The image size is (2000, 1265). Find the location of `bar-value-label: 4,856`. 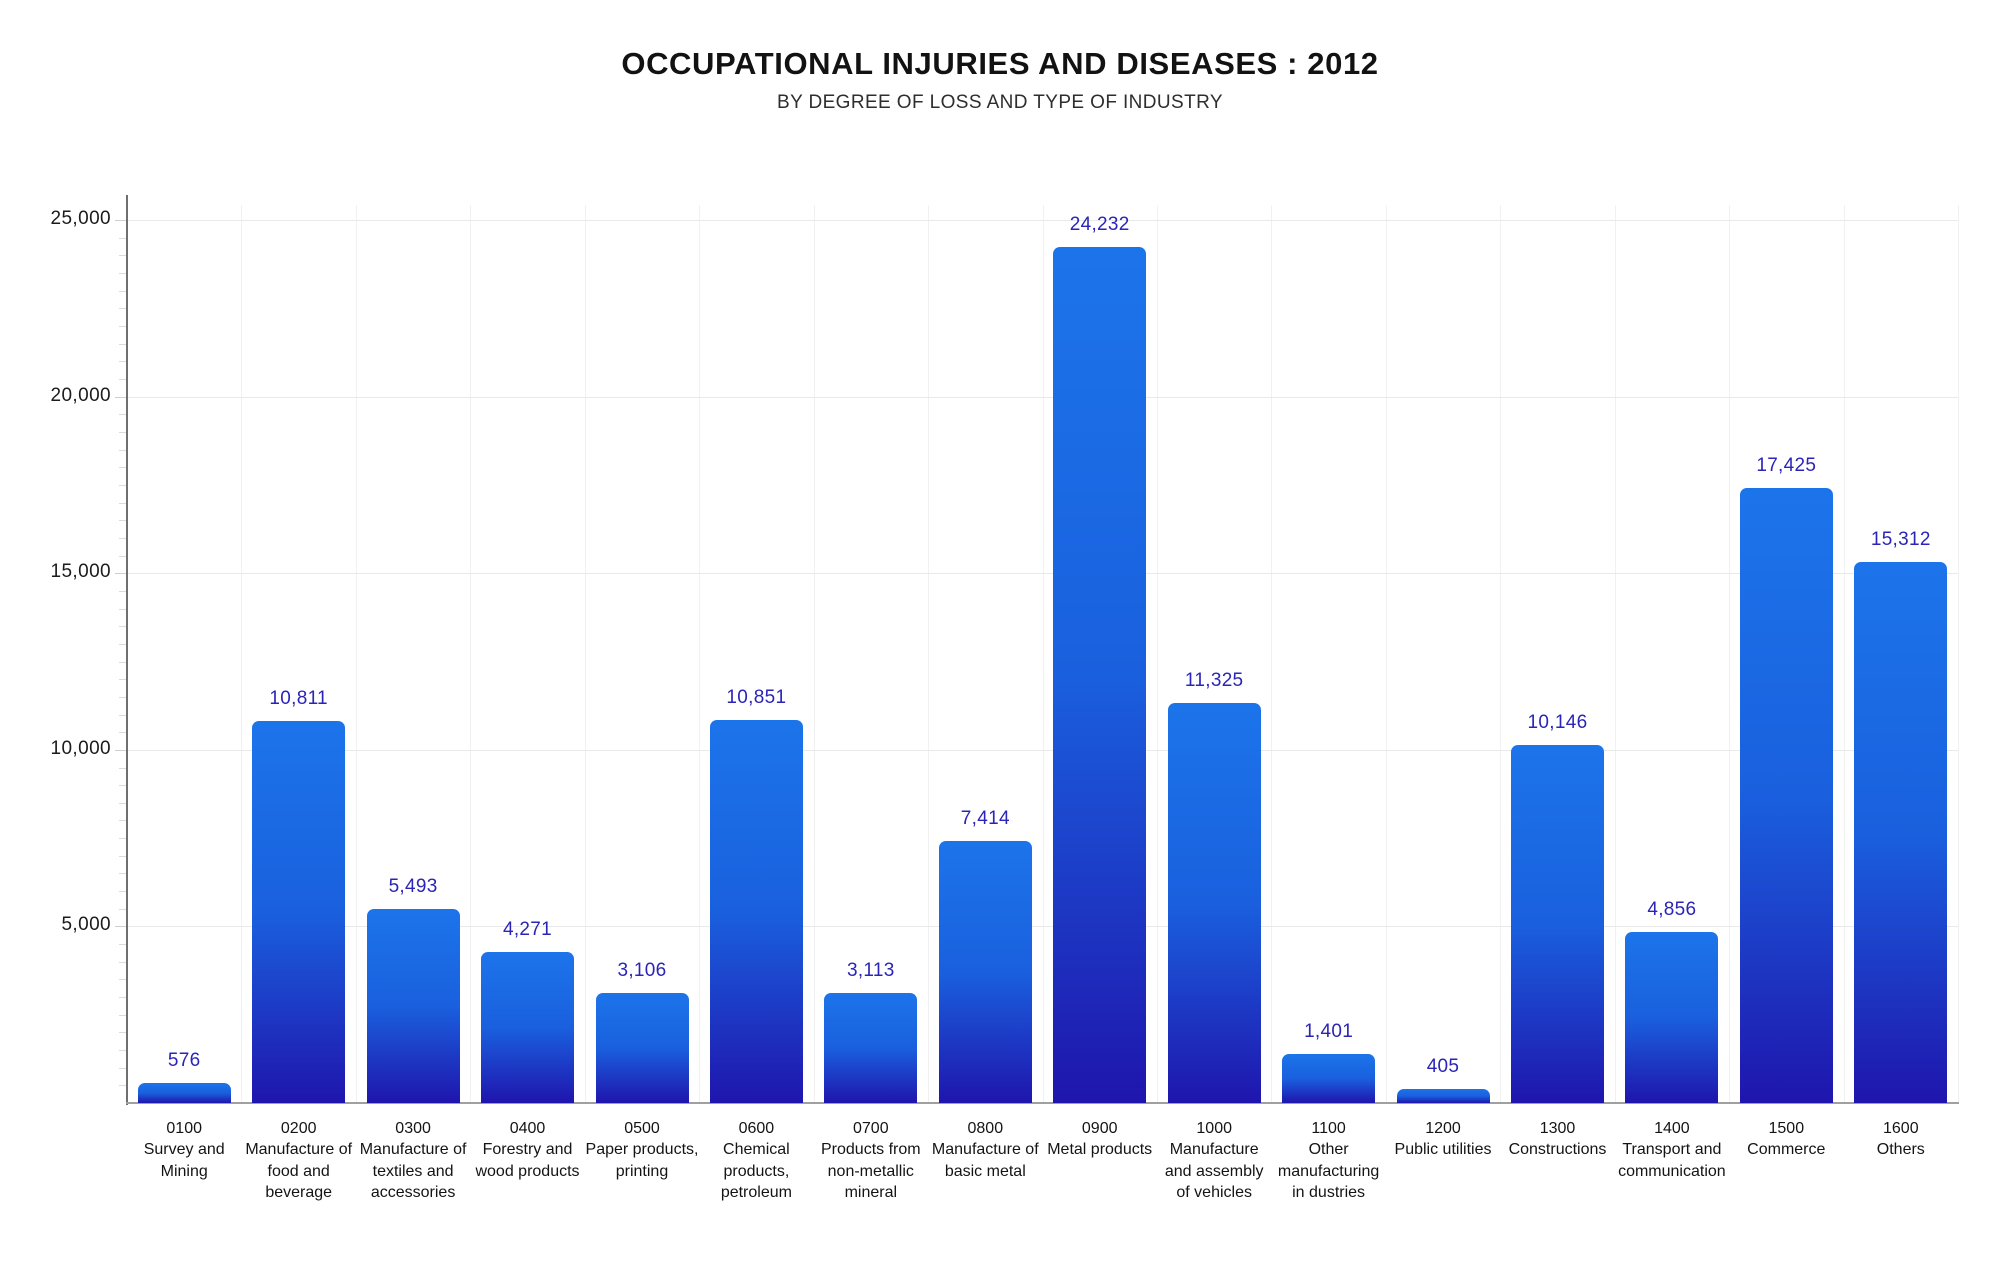

bar-value-label: 4,856 is located at coordinates (1672, 909).